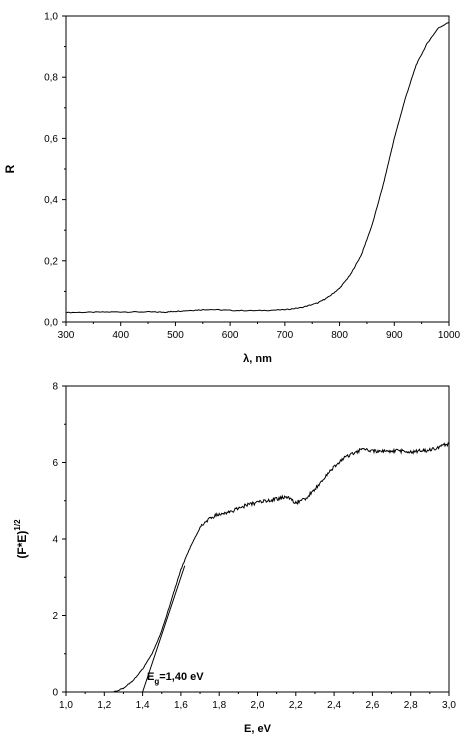 This screenshot has width=474, height=740. Describe the element at coordinates (339, 335) in the screenshot. I see `x-tick-label: 800` at that location.